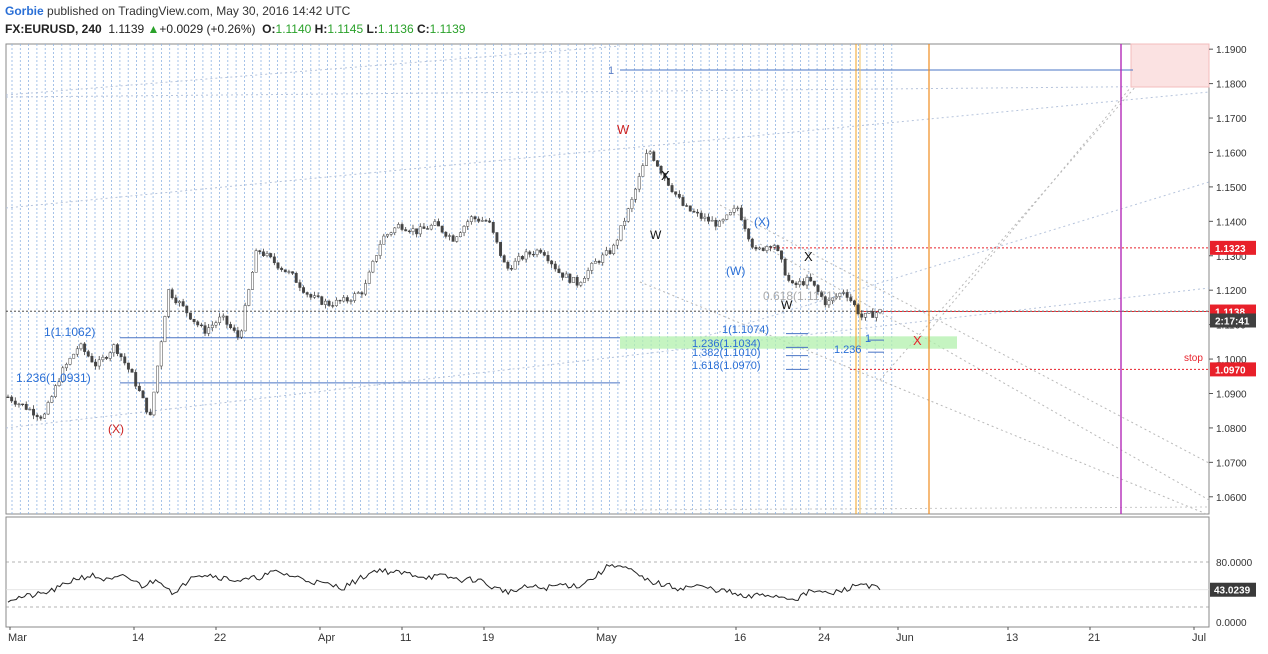 The width and height of the screenshot is (1268, 654). What do you see at coordinates (53, 29) in the screenshot?
I see `symbol-label: FX:EURUSD, 240` at bounding box center [53, 29].